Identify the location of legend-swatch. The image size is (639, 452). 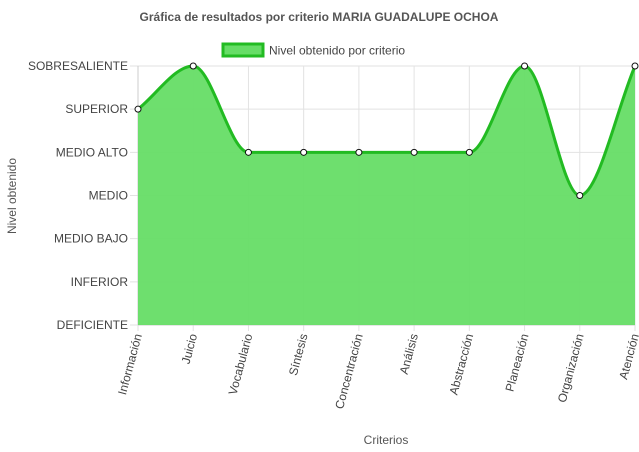
(243, 50).